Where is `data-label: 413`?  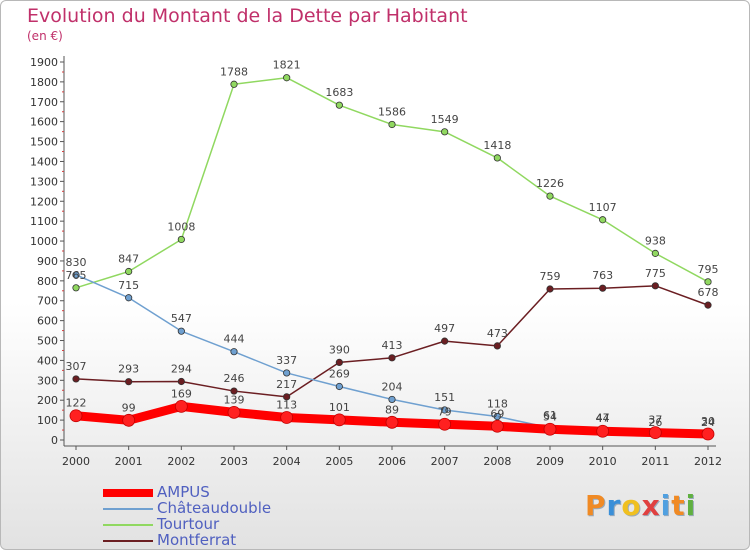 data-label: 413 is located at coordinates (392, 345).